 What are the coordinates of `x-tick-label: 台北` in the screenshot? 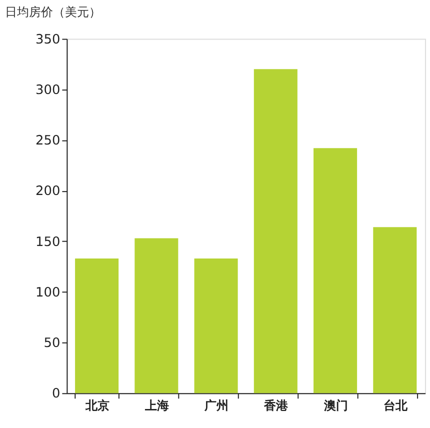 It's located at (395, 405).